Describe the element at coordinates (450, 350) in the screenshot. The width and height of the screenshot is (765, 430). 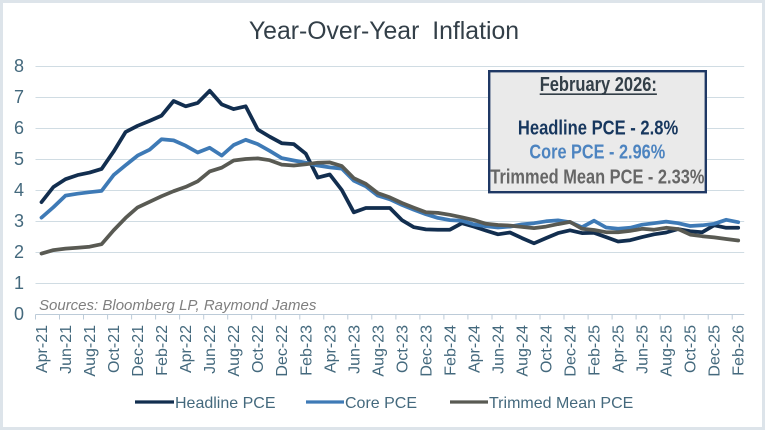
I see `svg-text: Feb-24` at that location.